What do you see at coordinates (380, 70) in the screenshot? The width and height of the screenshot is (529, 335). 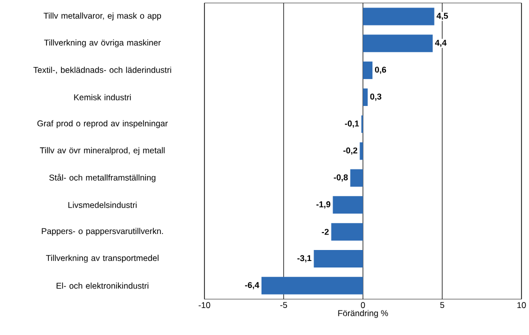 I see `data-label: 0,6` at bounding box center [380, 70].